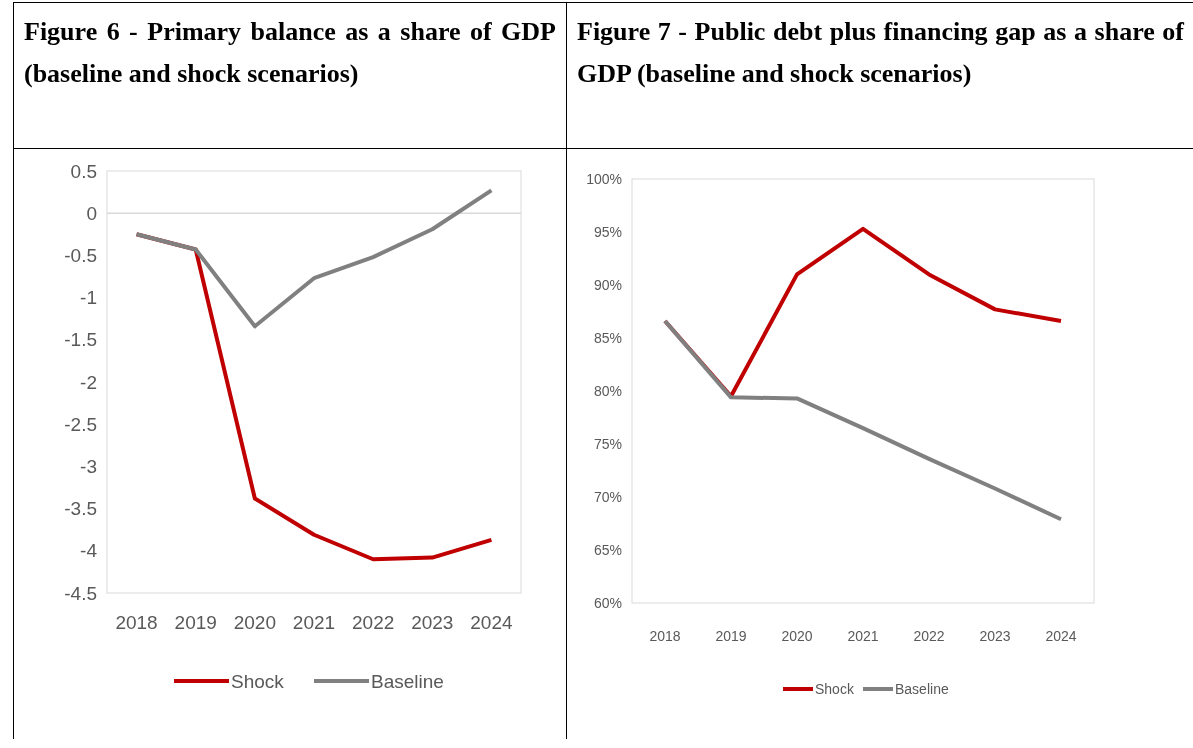 This screenshot has width=1193, height=748. Describe the element at coordinates (607, 496) in the screenshot. I see `y-tick-label: 70%` at that location.